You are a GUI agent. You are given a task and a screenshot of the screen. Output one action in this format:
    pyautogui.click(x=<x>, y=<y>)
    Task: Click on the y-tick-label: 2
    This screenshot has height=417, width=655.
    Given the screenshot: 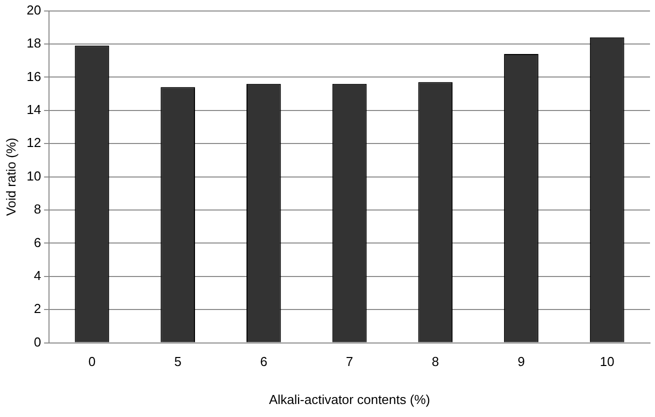 What is the action you would take?
    pyautogui.click(x=38, y=308)
    